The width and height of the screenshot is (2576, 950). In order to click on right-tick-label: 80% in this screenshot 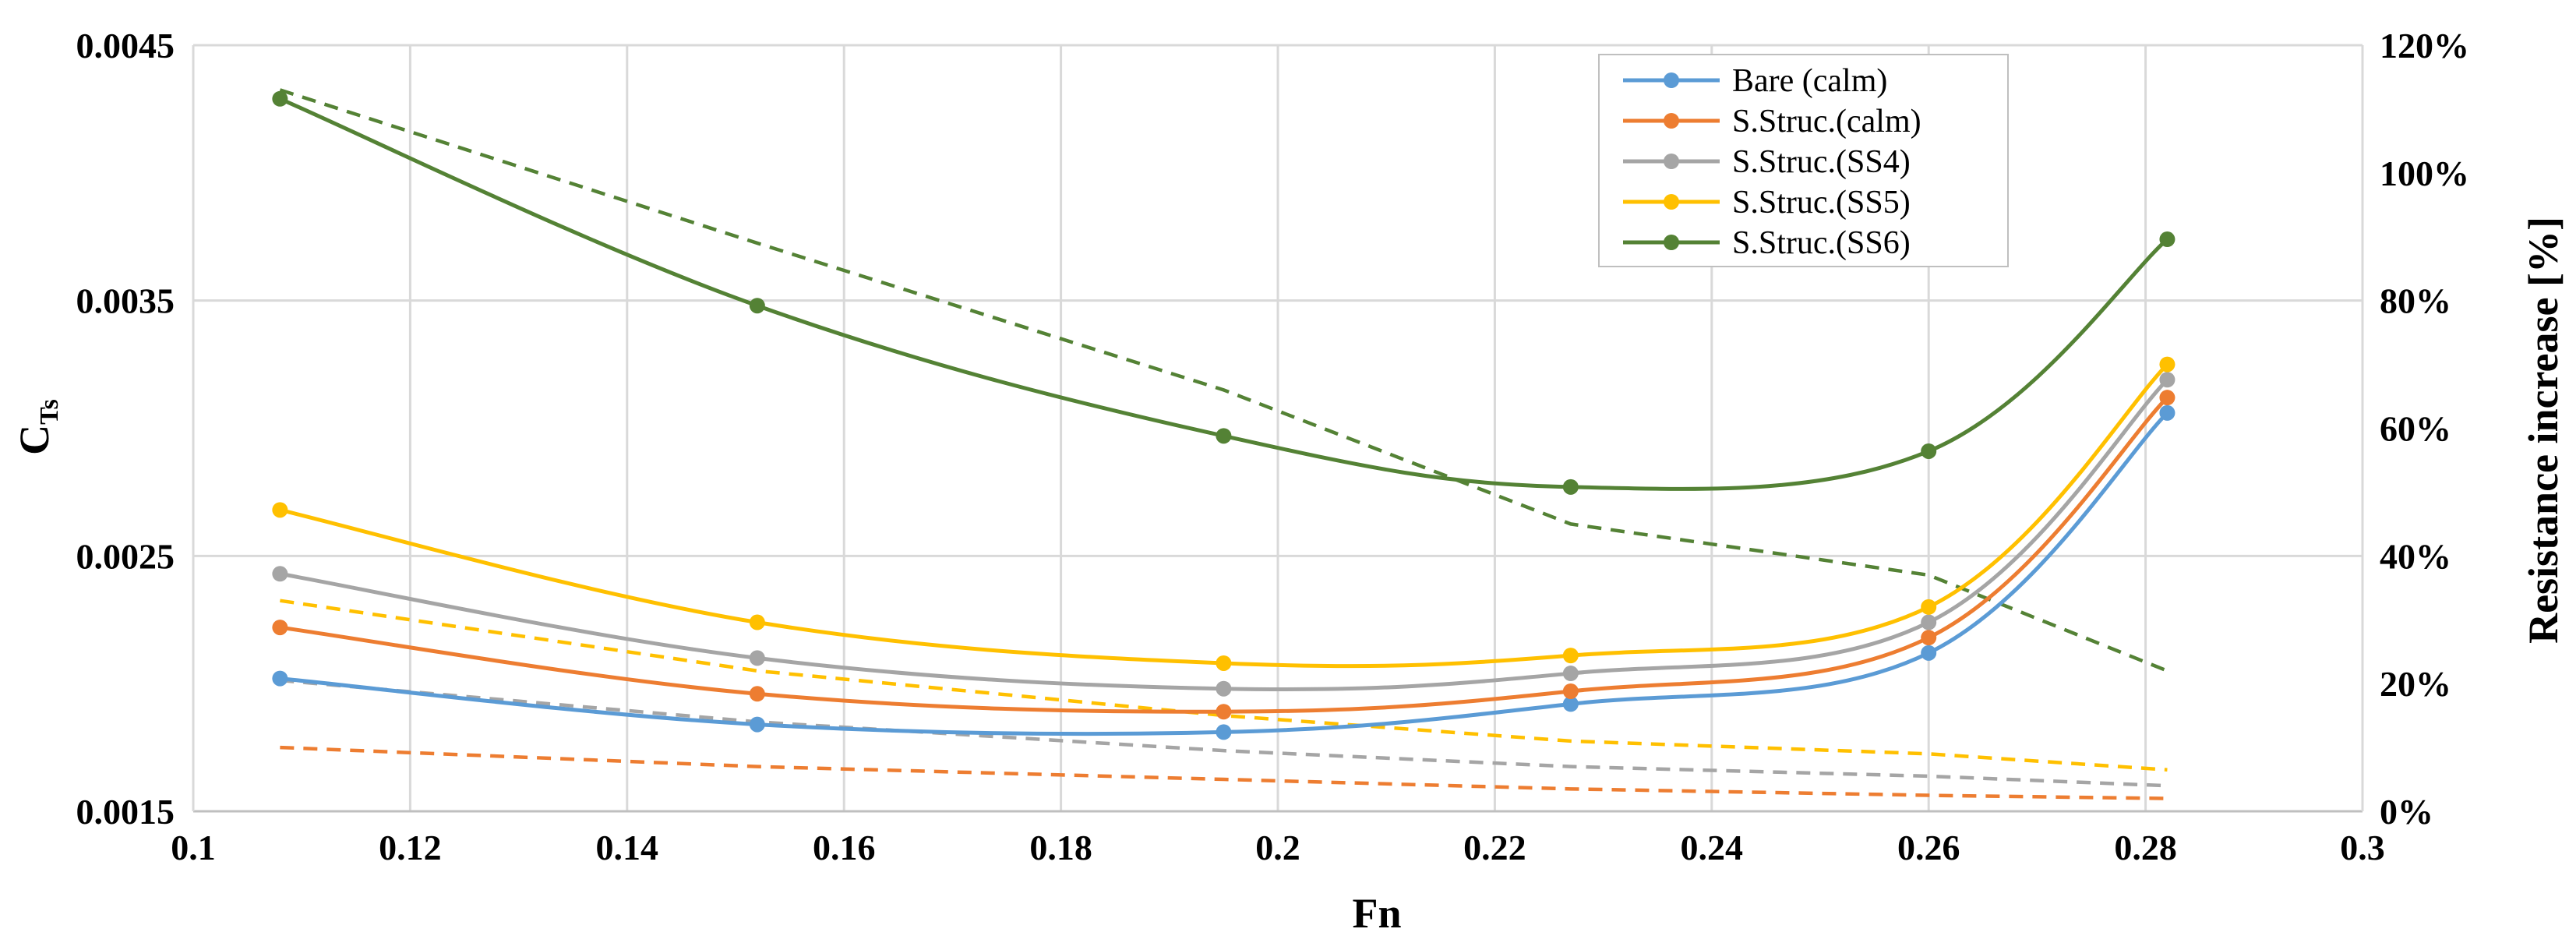, I will do `click(2415, 301)`.